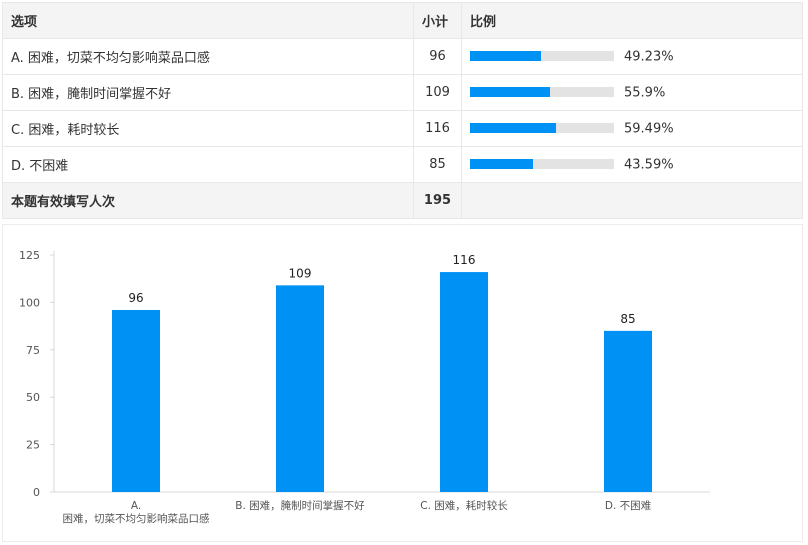  Describe the element at coordinates (645, 92) in the screenshot. I see `percent-label: 55.9%` at that location.